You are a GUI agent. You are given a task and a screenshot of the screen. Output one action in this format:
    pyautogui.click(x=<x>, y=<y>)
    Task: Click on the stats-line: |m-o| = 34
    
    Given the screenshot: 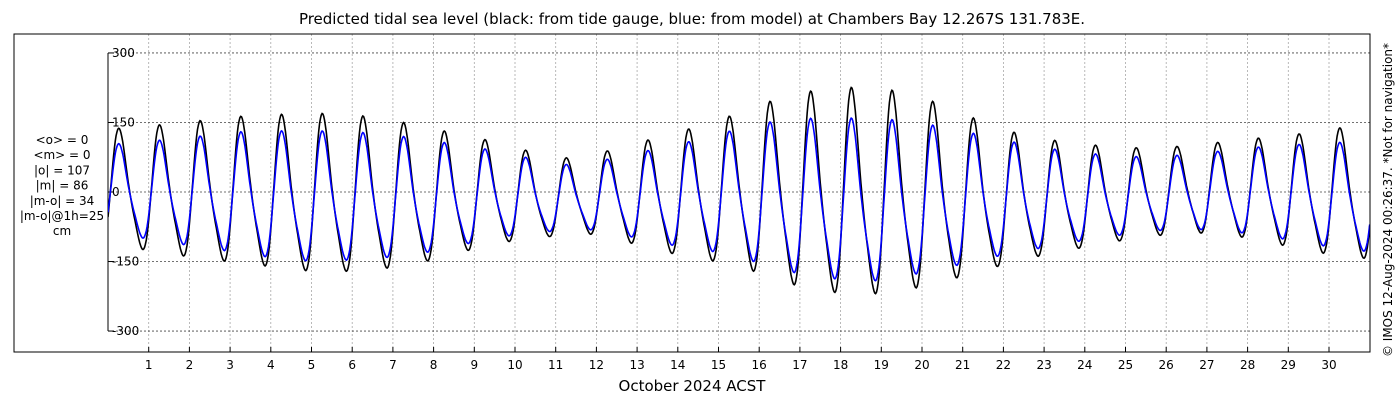 What is the action you would take?
    pyautogui.click(x=62, y=201)
    